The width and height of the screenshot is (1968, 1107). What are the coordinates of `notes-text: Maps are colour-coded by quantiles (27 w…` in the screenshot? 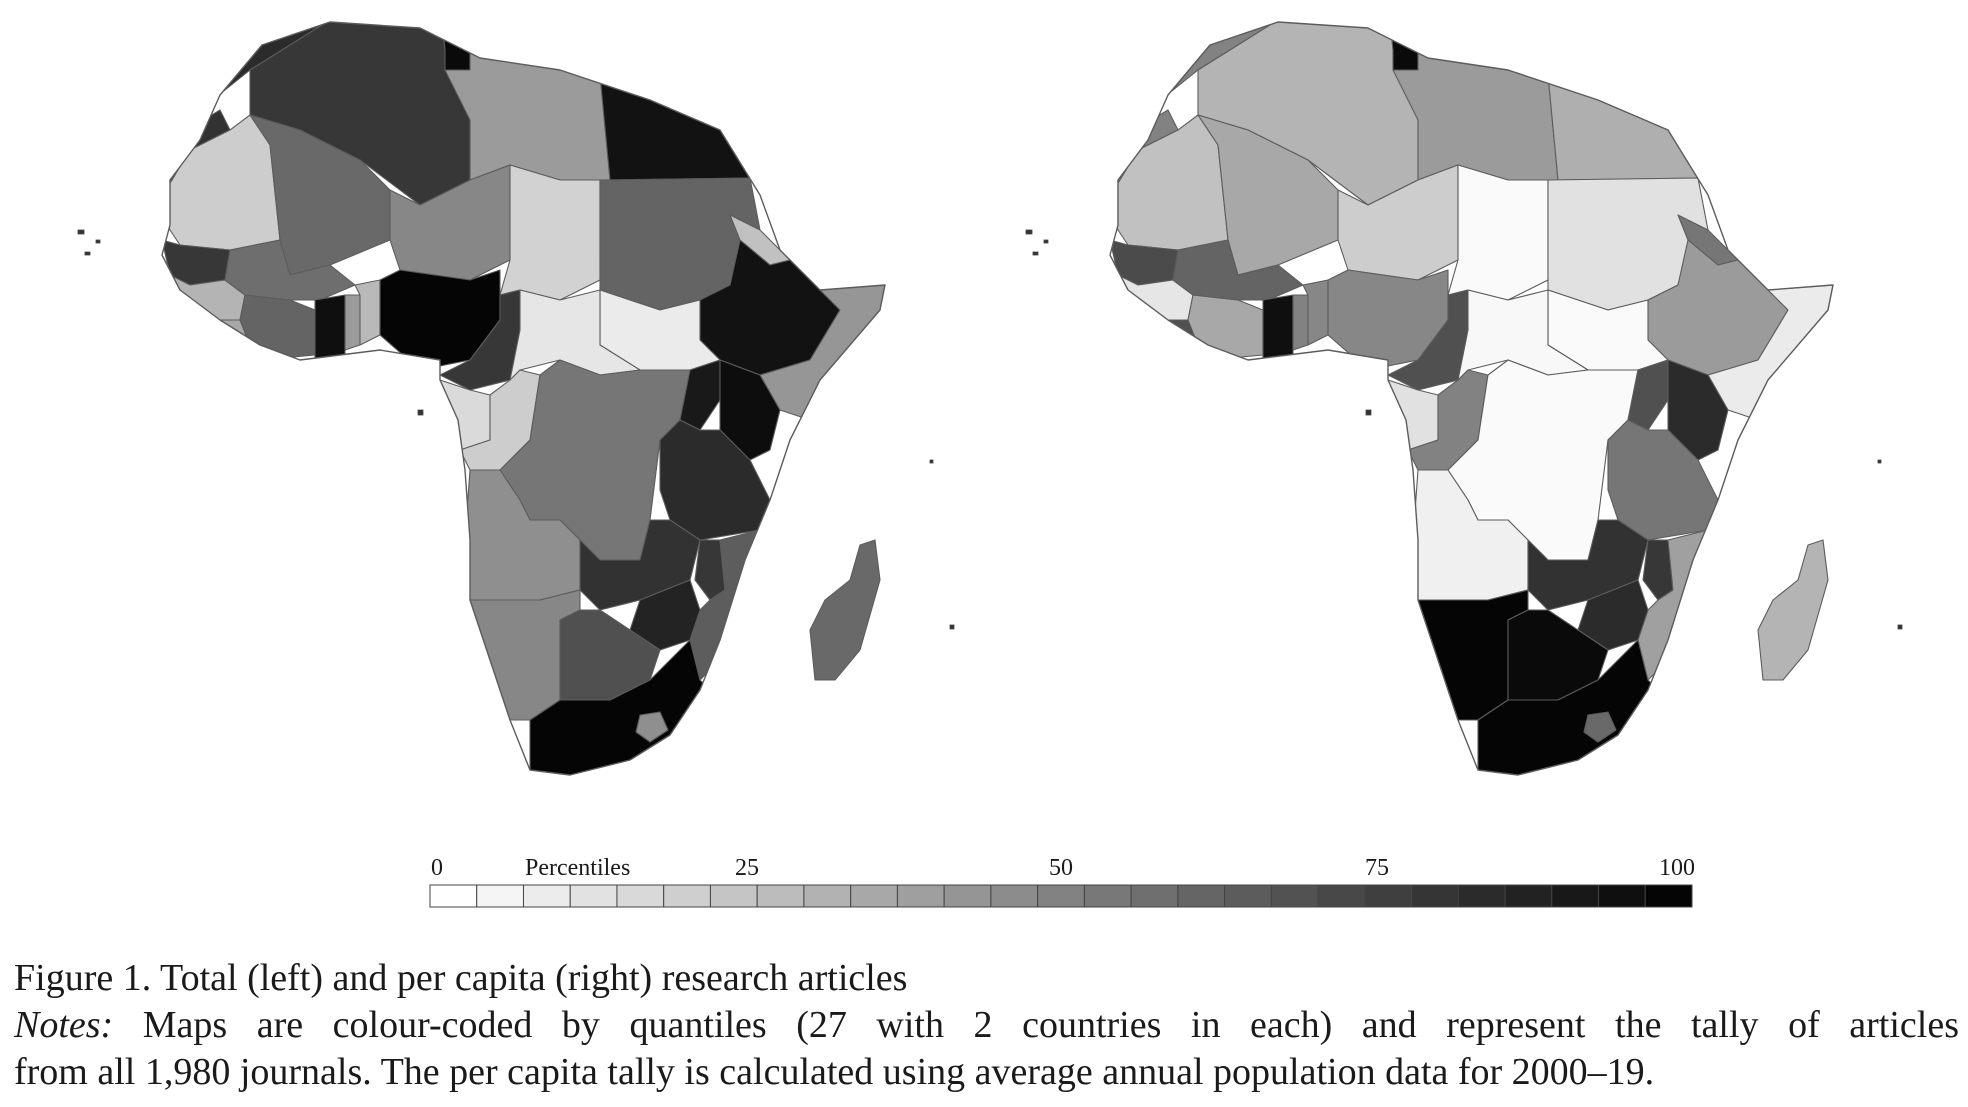 It's located at (1050, 1025).